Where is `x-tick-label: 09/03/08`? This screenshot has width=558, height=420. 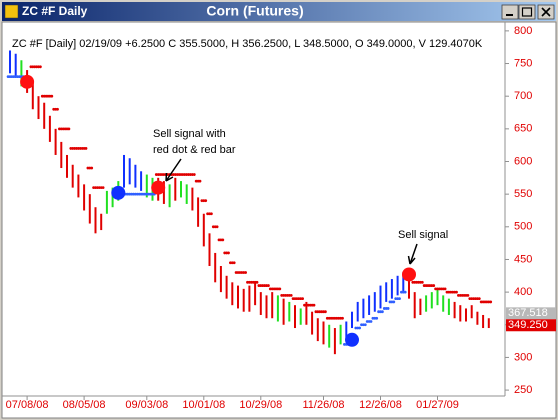
x-tick-label: 09/03/08 is located at coordinates (146, 405).